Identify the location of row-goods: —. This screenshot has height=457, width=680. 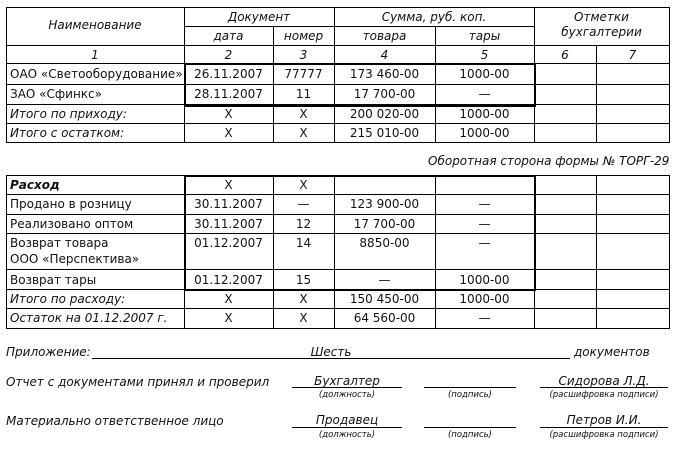
(384, 280).